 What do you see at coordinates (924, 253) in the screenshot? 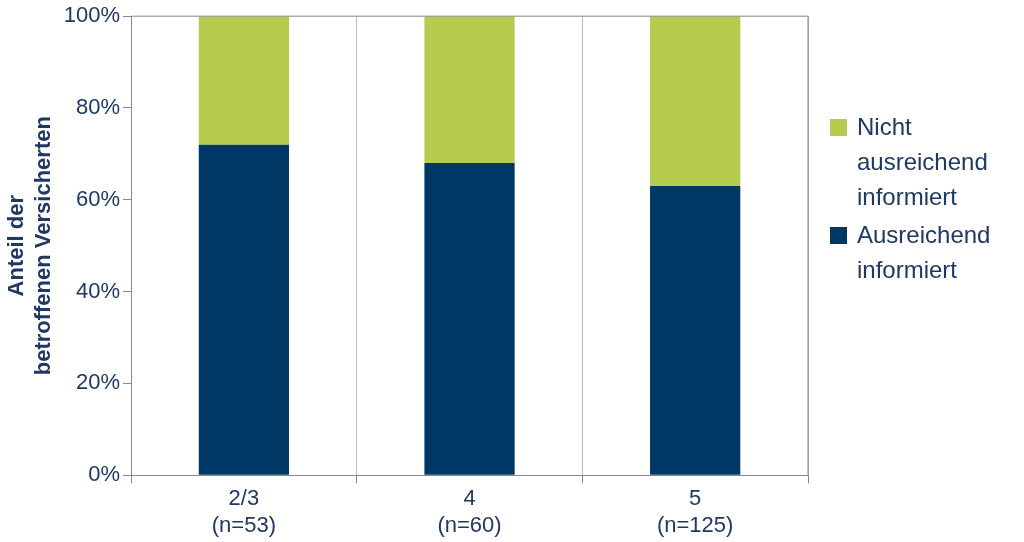
I see `legend-label: Ausreichend informiert` at bounding box center [924, 253].